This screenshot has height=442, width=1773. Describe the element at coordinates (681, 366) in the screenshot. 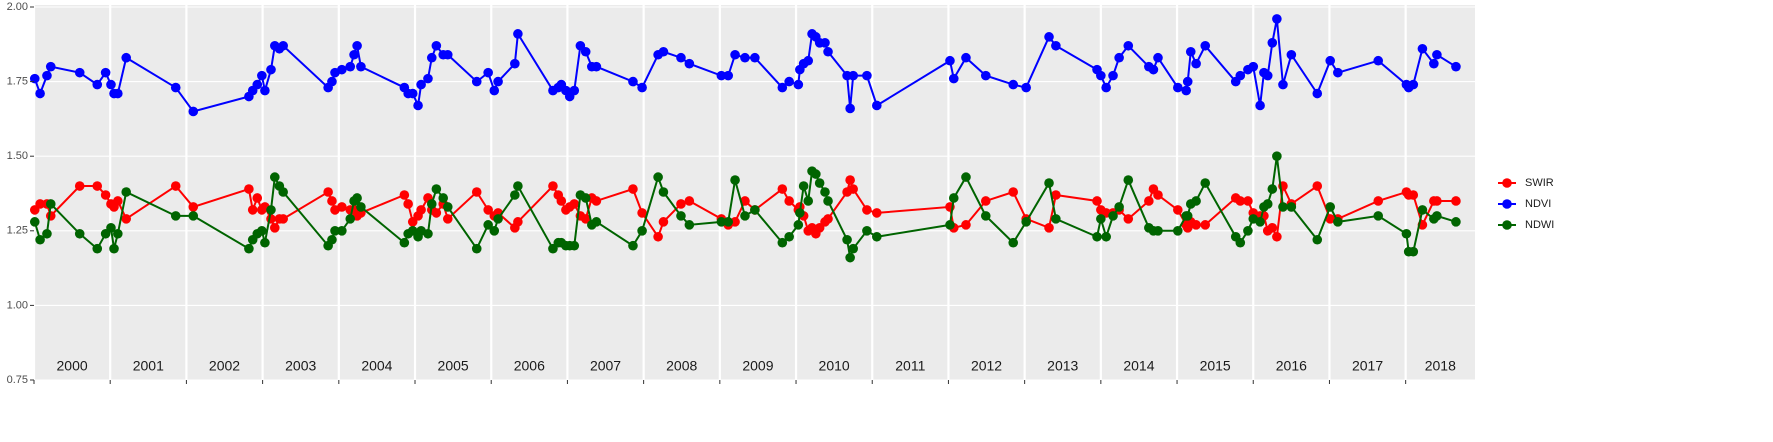

I see `x-tick-label: 2008` at that location.